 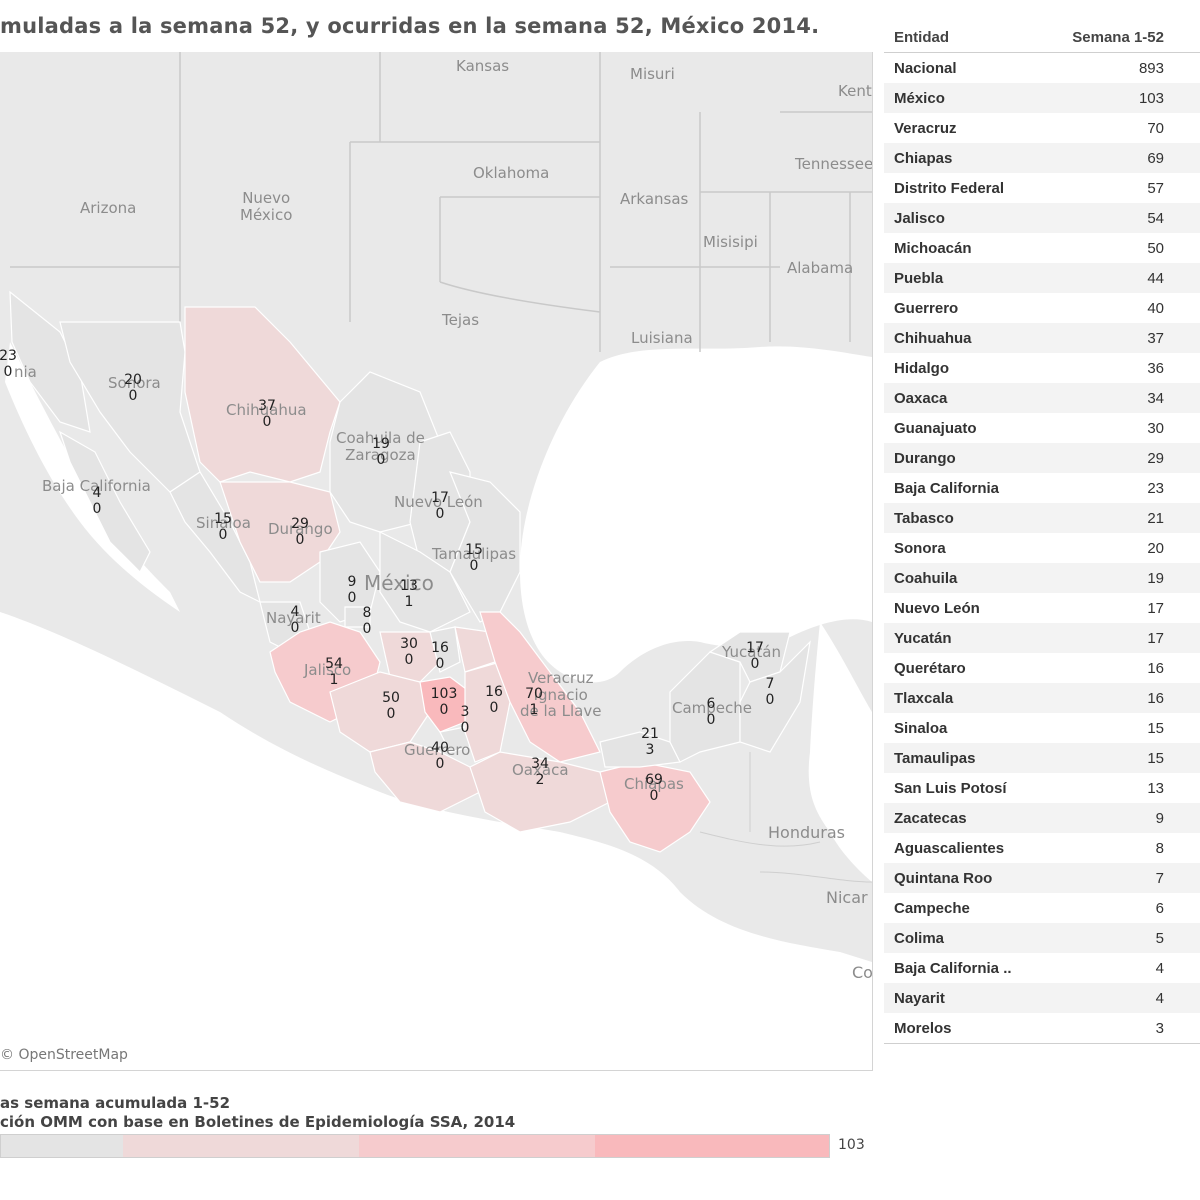 I want to click on label-oklahoma: Oklahoma, so click(x=511, y=173).